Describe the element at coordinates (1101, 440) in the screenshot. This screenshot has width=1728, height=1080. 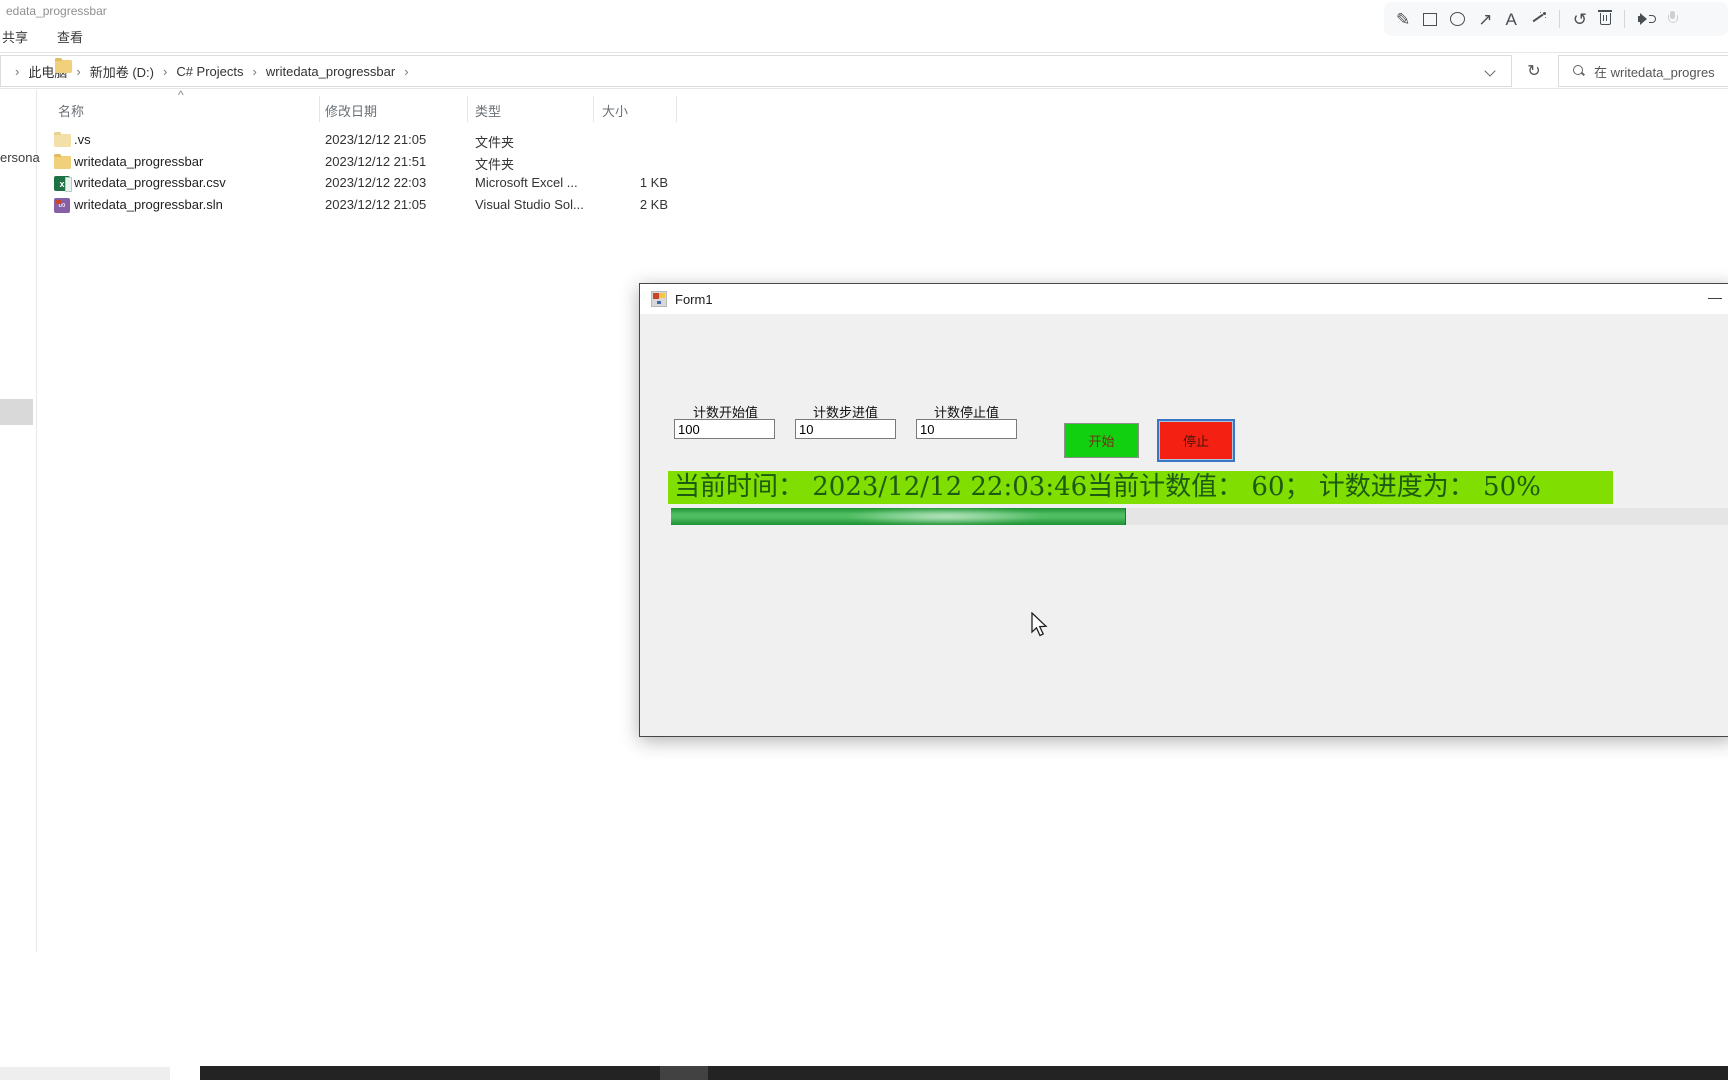
I see `start-button: 开始` at that location.